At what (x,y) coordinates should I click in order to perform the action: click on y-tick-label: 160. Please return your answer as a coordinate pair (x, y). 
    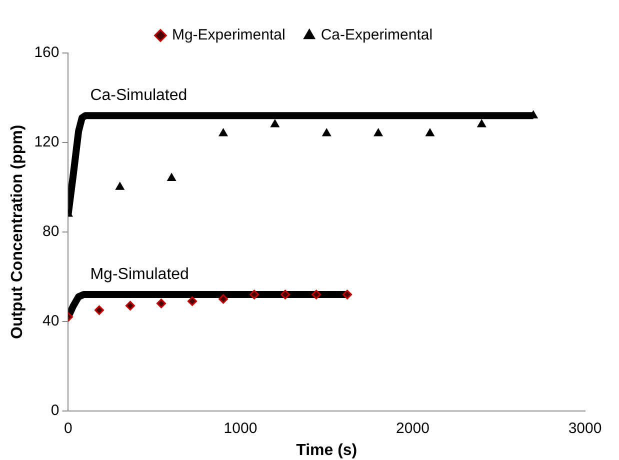
    Looking at the image, I should click on (47, 53).